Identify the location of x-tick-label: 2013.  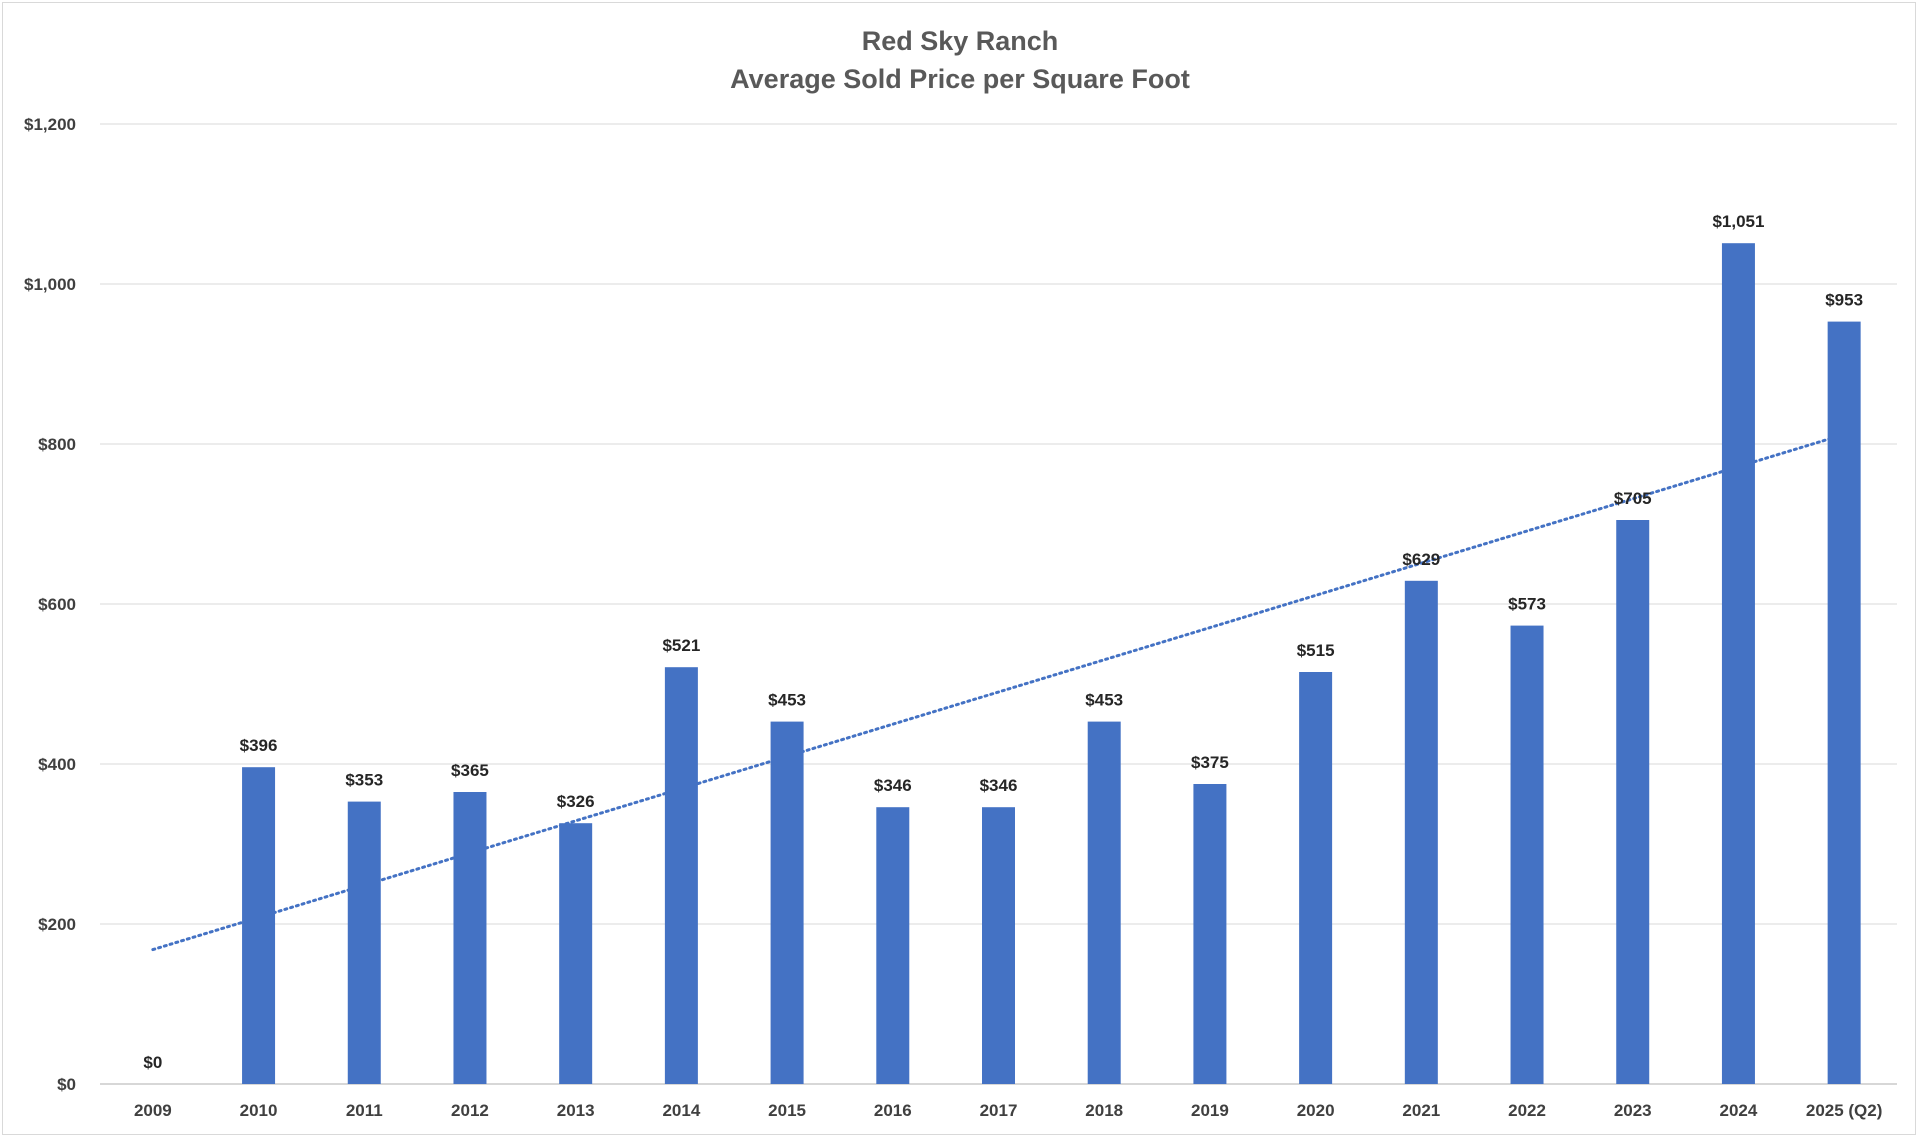
(576, 1110).